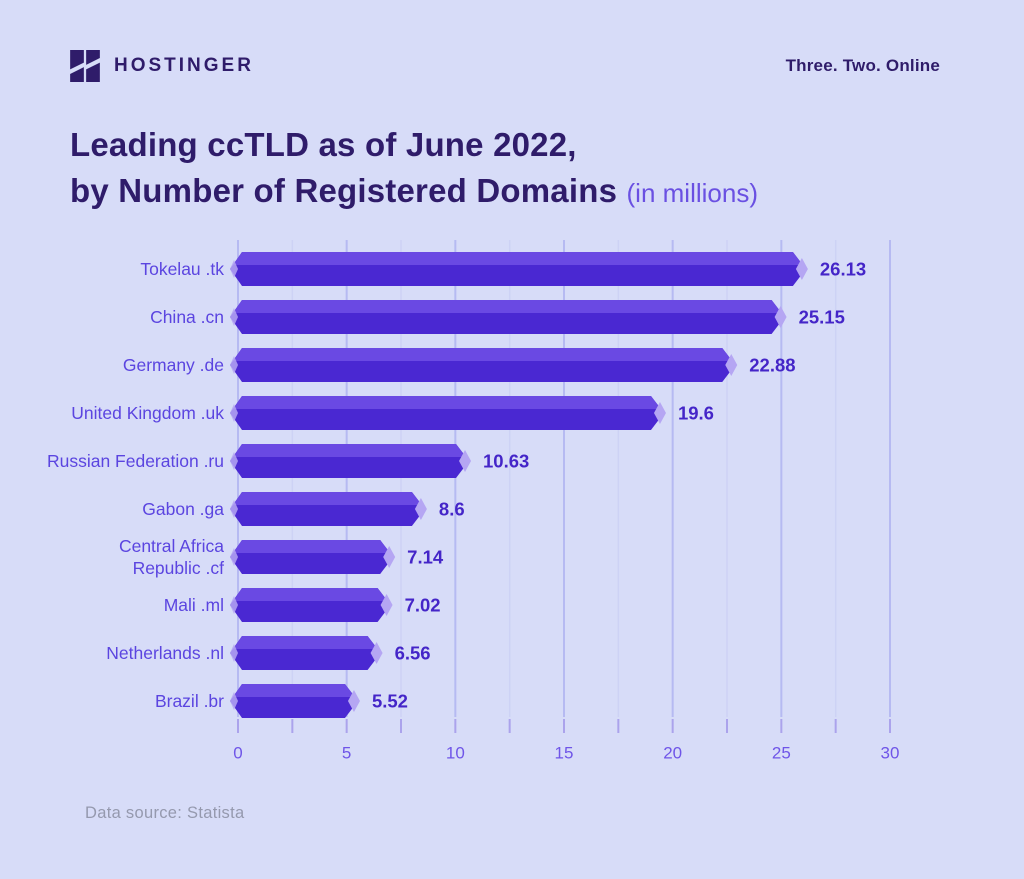  What do you see at coordinates (390, 701) in the screenshot?
I see `value-label: 5.52` at bounding box center [390, 701].